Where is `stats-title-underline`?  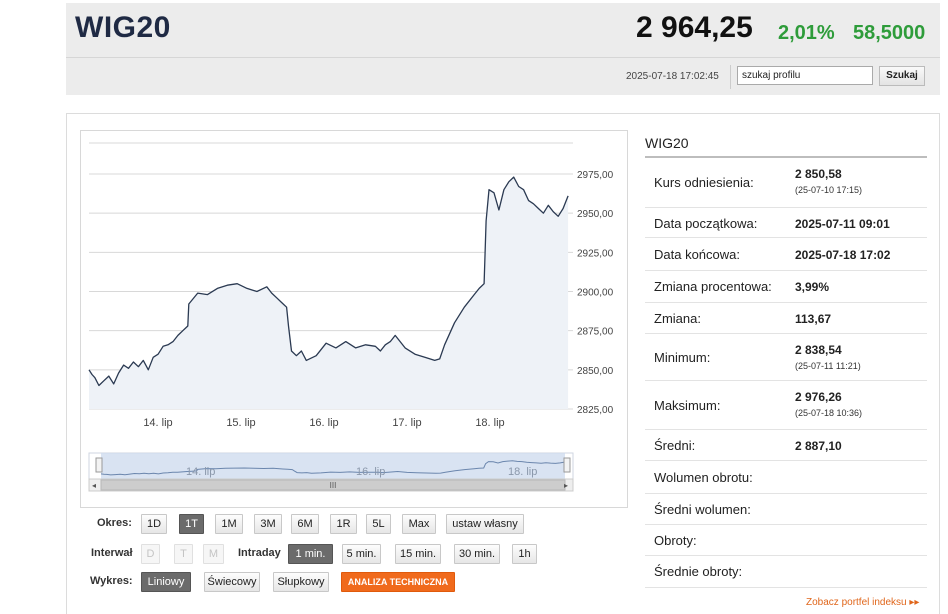 stats-title-underline is located at coordinates (786, 157).